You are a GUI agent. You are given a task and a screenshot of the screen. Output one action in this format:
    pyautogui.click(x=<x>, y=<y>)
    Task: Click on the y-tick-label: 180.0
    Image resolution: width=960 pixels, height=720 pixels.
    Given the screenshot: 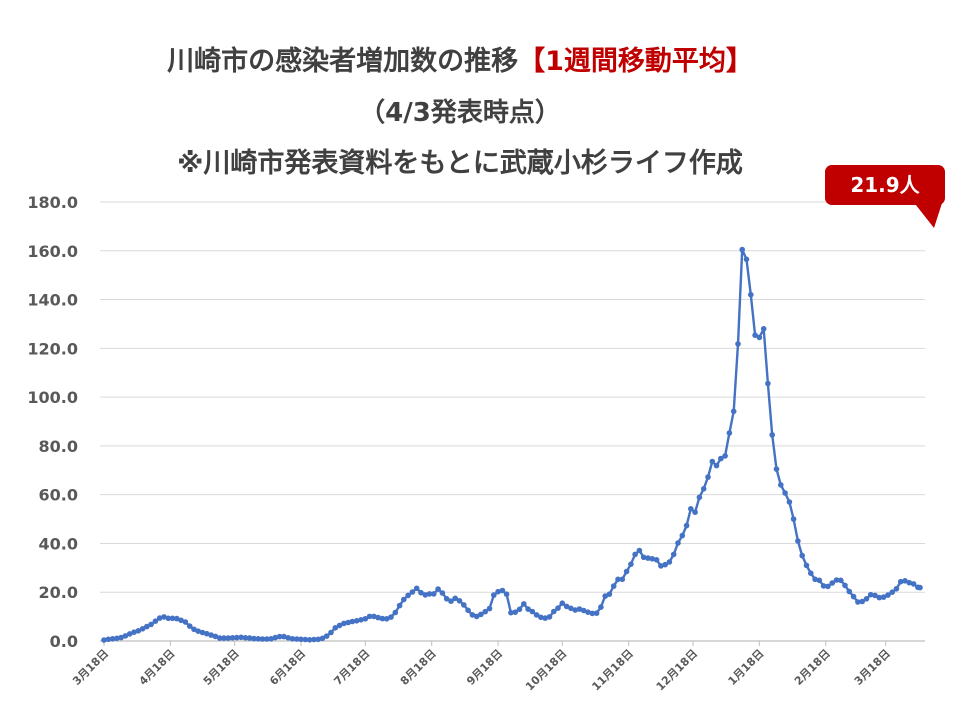 What is the action you would take?
    pyautogui.click(x=52, y=202)
    